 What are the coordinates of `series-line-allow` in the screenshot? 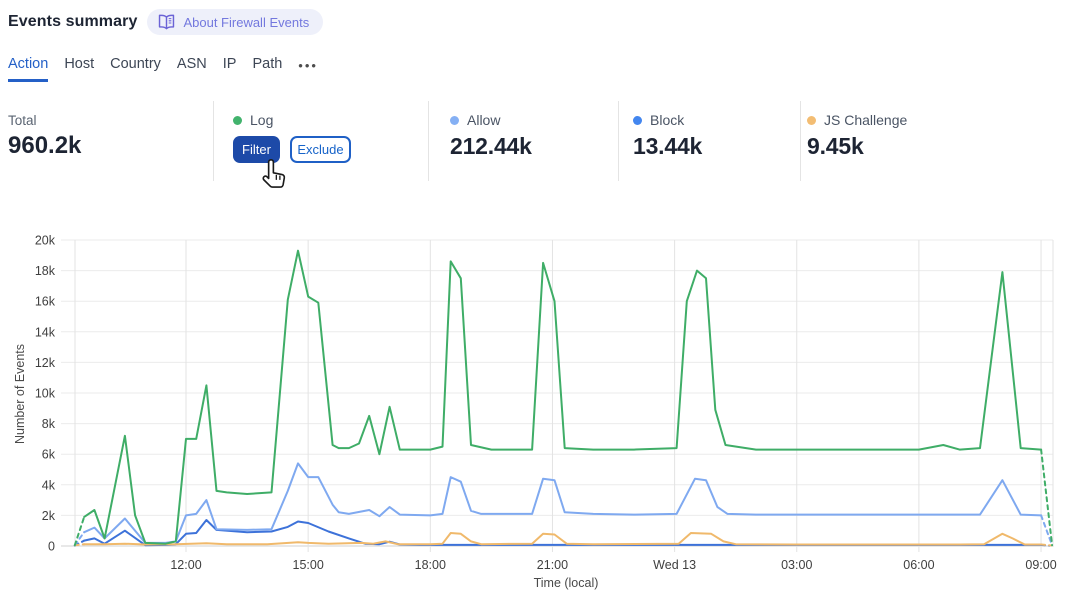 It's located at (563, 503).